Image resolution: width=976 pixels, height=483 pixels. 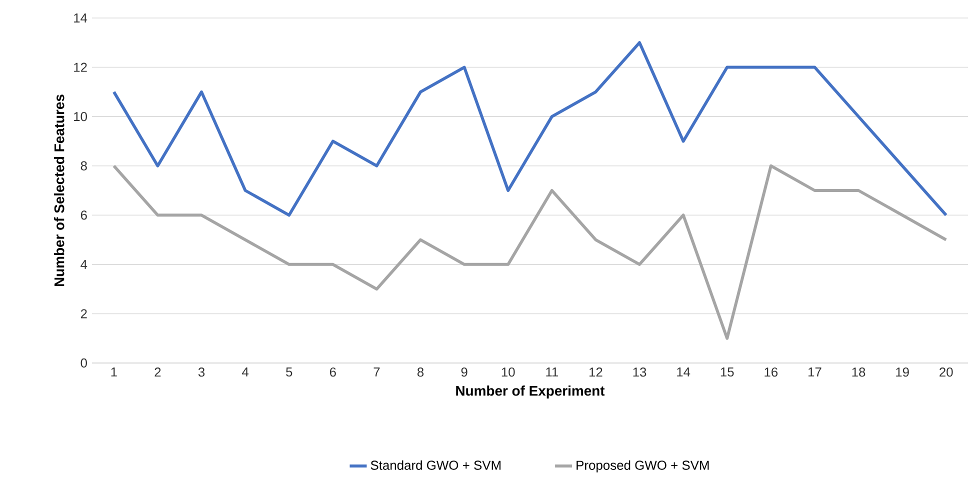 What do you see at coordinates (683, 372) in the screenshot?
I see `x-tick-label: 14` at bounding box center [683, 372].